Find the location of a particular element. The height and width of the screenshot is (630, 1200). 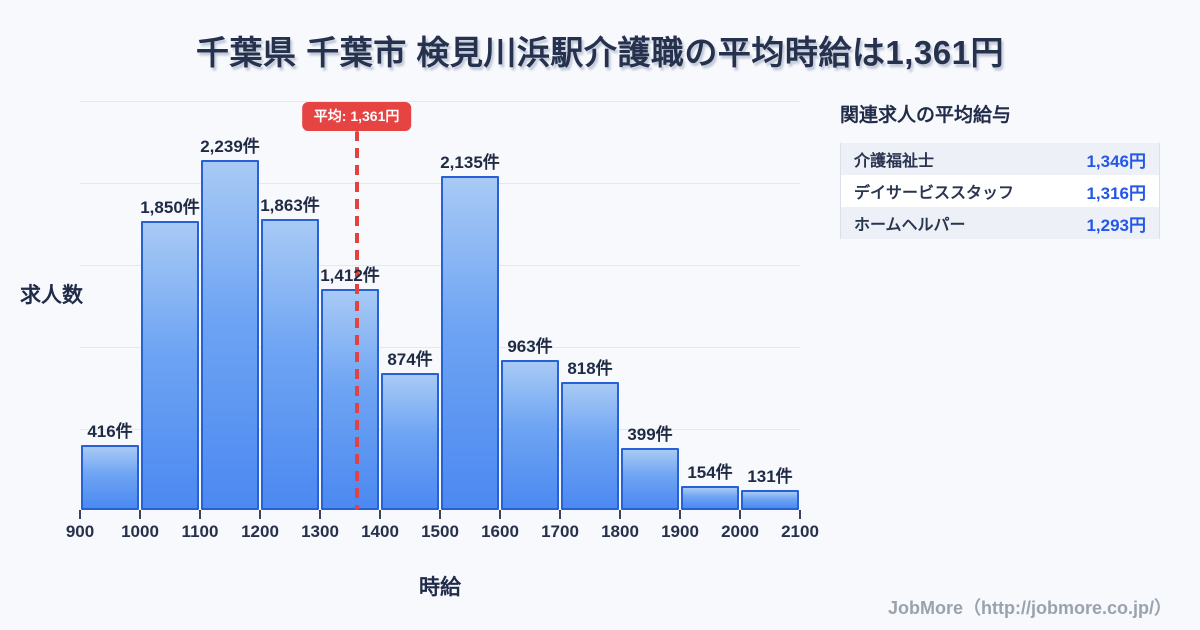

related-job-row: デイサービススタッフ 1,316円 is located at coordinates (1000, 191).